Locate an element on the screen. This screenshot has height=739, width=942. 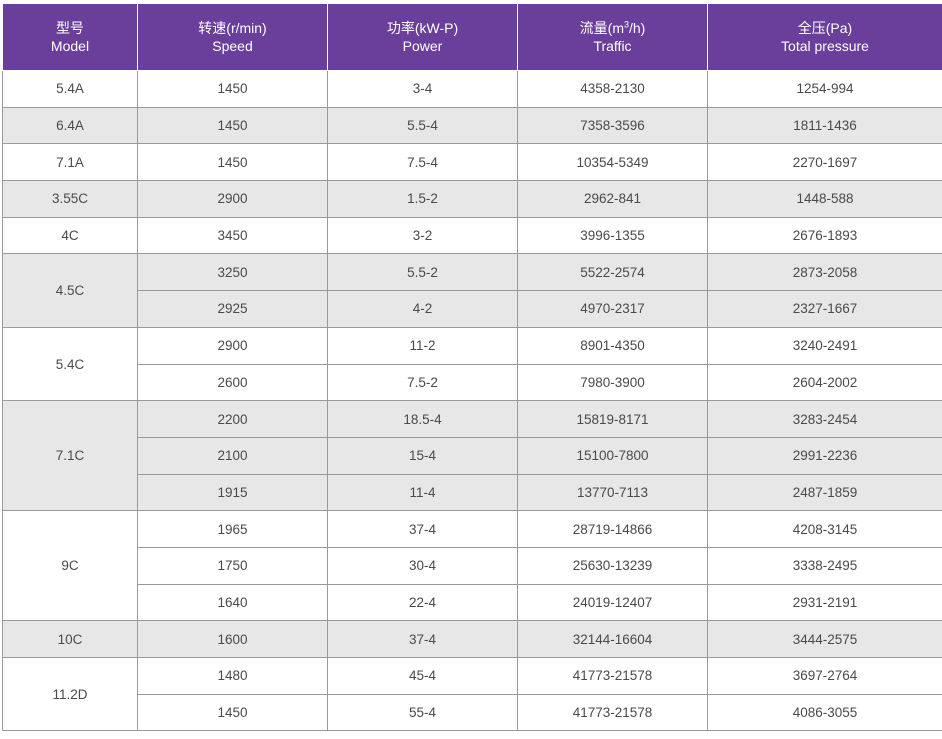
power-cell: 5.5-4 is located at coordinates (423, 125).